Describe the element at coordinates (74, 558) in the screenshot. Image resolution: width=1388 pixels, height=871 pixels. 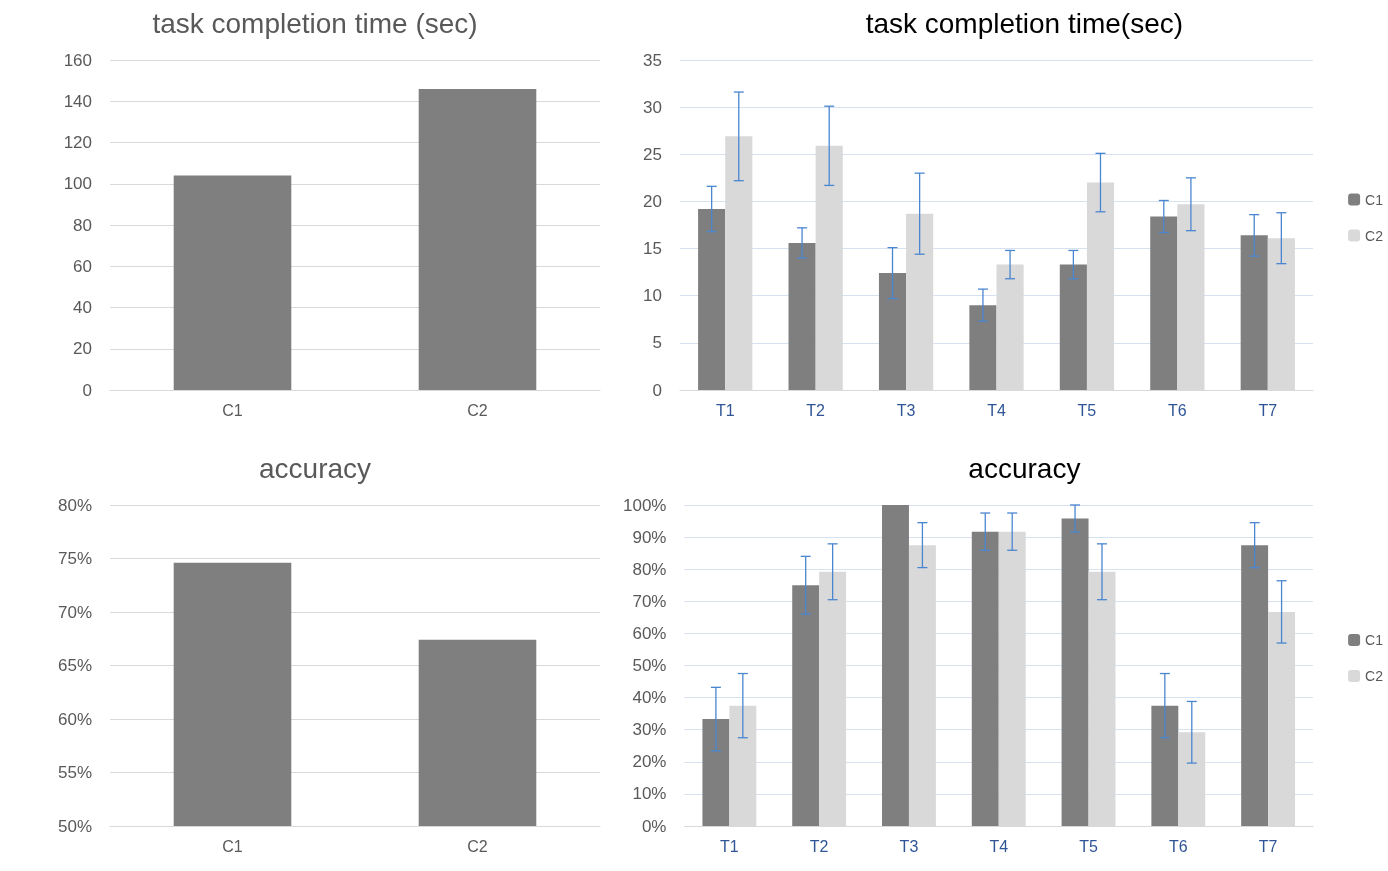
I see `y-tick-label: 75%` at that location.